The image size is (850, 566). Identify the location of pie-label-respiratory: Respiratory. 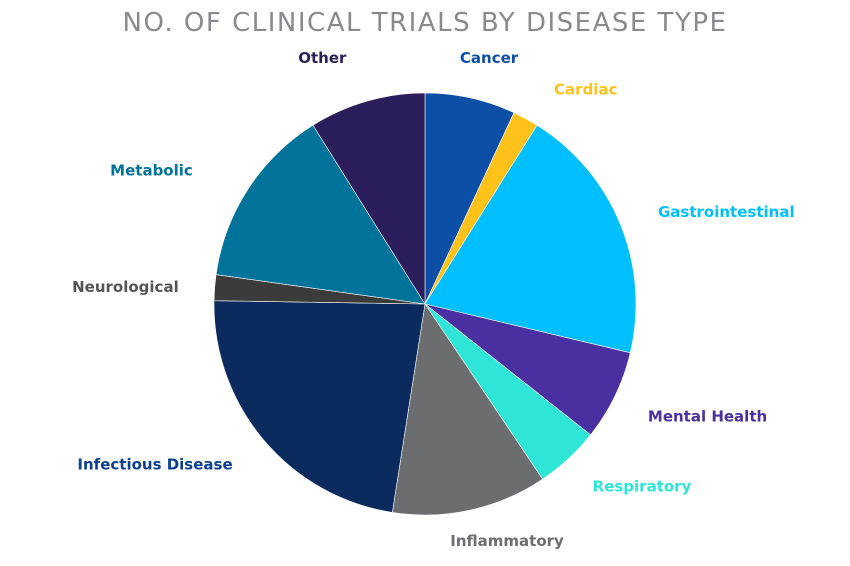
(642, 486).